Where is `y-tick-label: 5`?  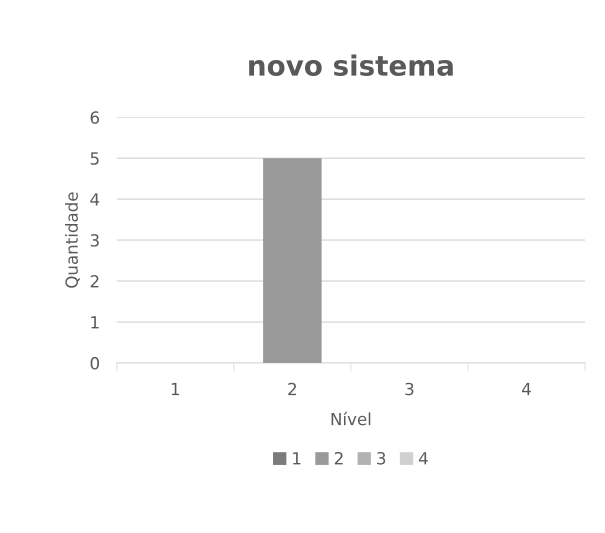
y-tick-label: 5 is located at coordinates (94, 158).